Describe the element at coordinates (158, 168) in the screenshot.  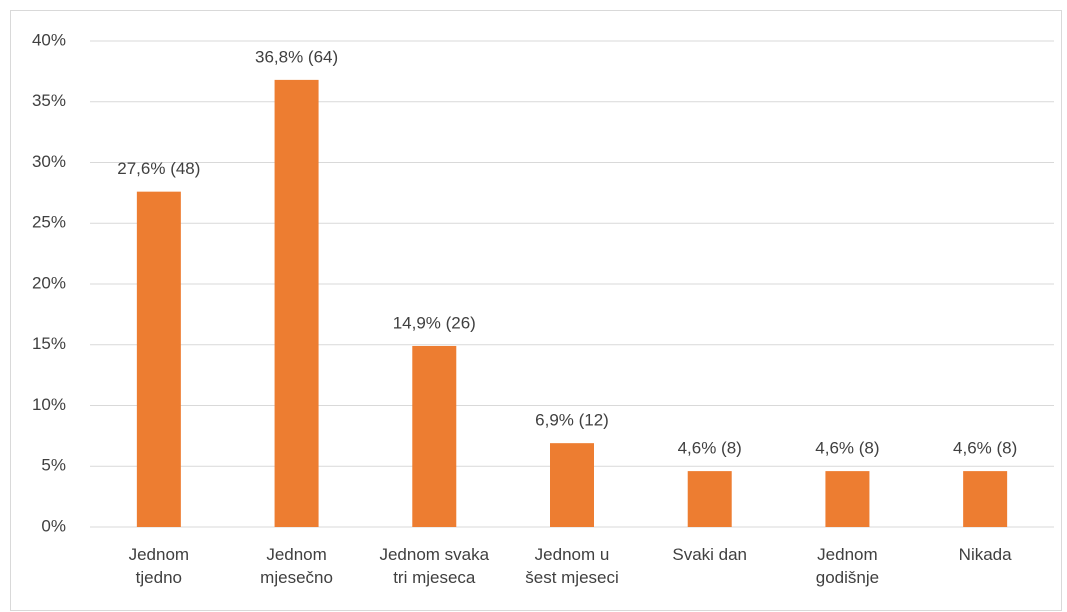
I see `data-label: 27,6% (48)` at that location.